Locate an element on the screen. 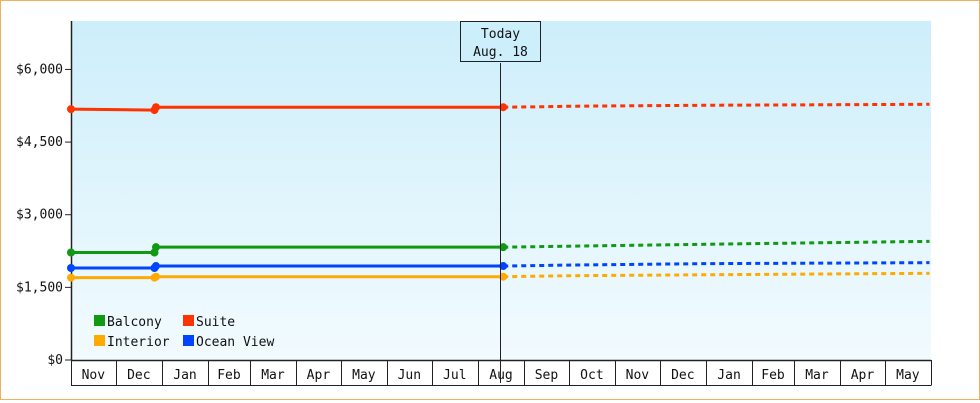  y-tick-label: $3,000 is located at coordinates (39, 215).